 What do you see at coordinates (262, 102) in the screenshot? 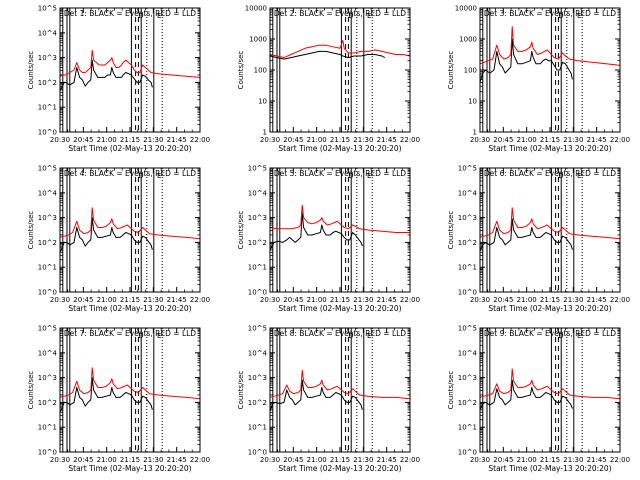
I see `y-tick-label: 10` at bounding box center [262, 102].